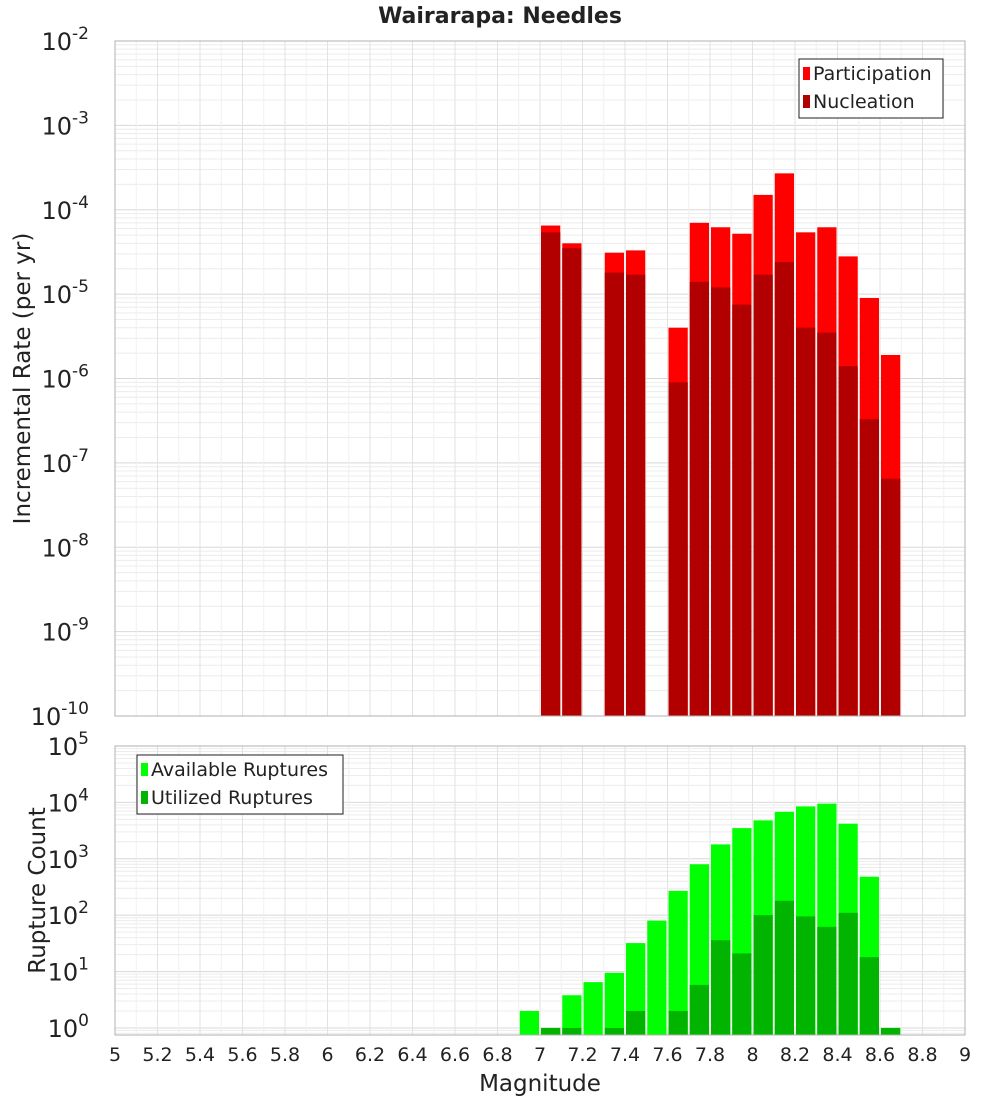  What do you see at coordinates (68, 745) in the screenshot?
I see `y-tick-label: 10⁵` at bounding box center [68, 745].